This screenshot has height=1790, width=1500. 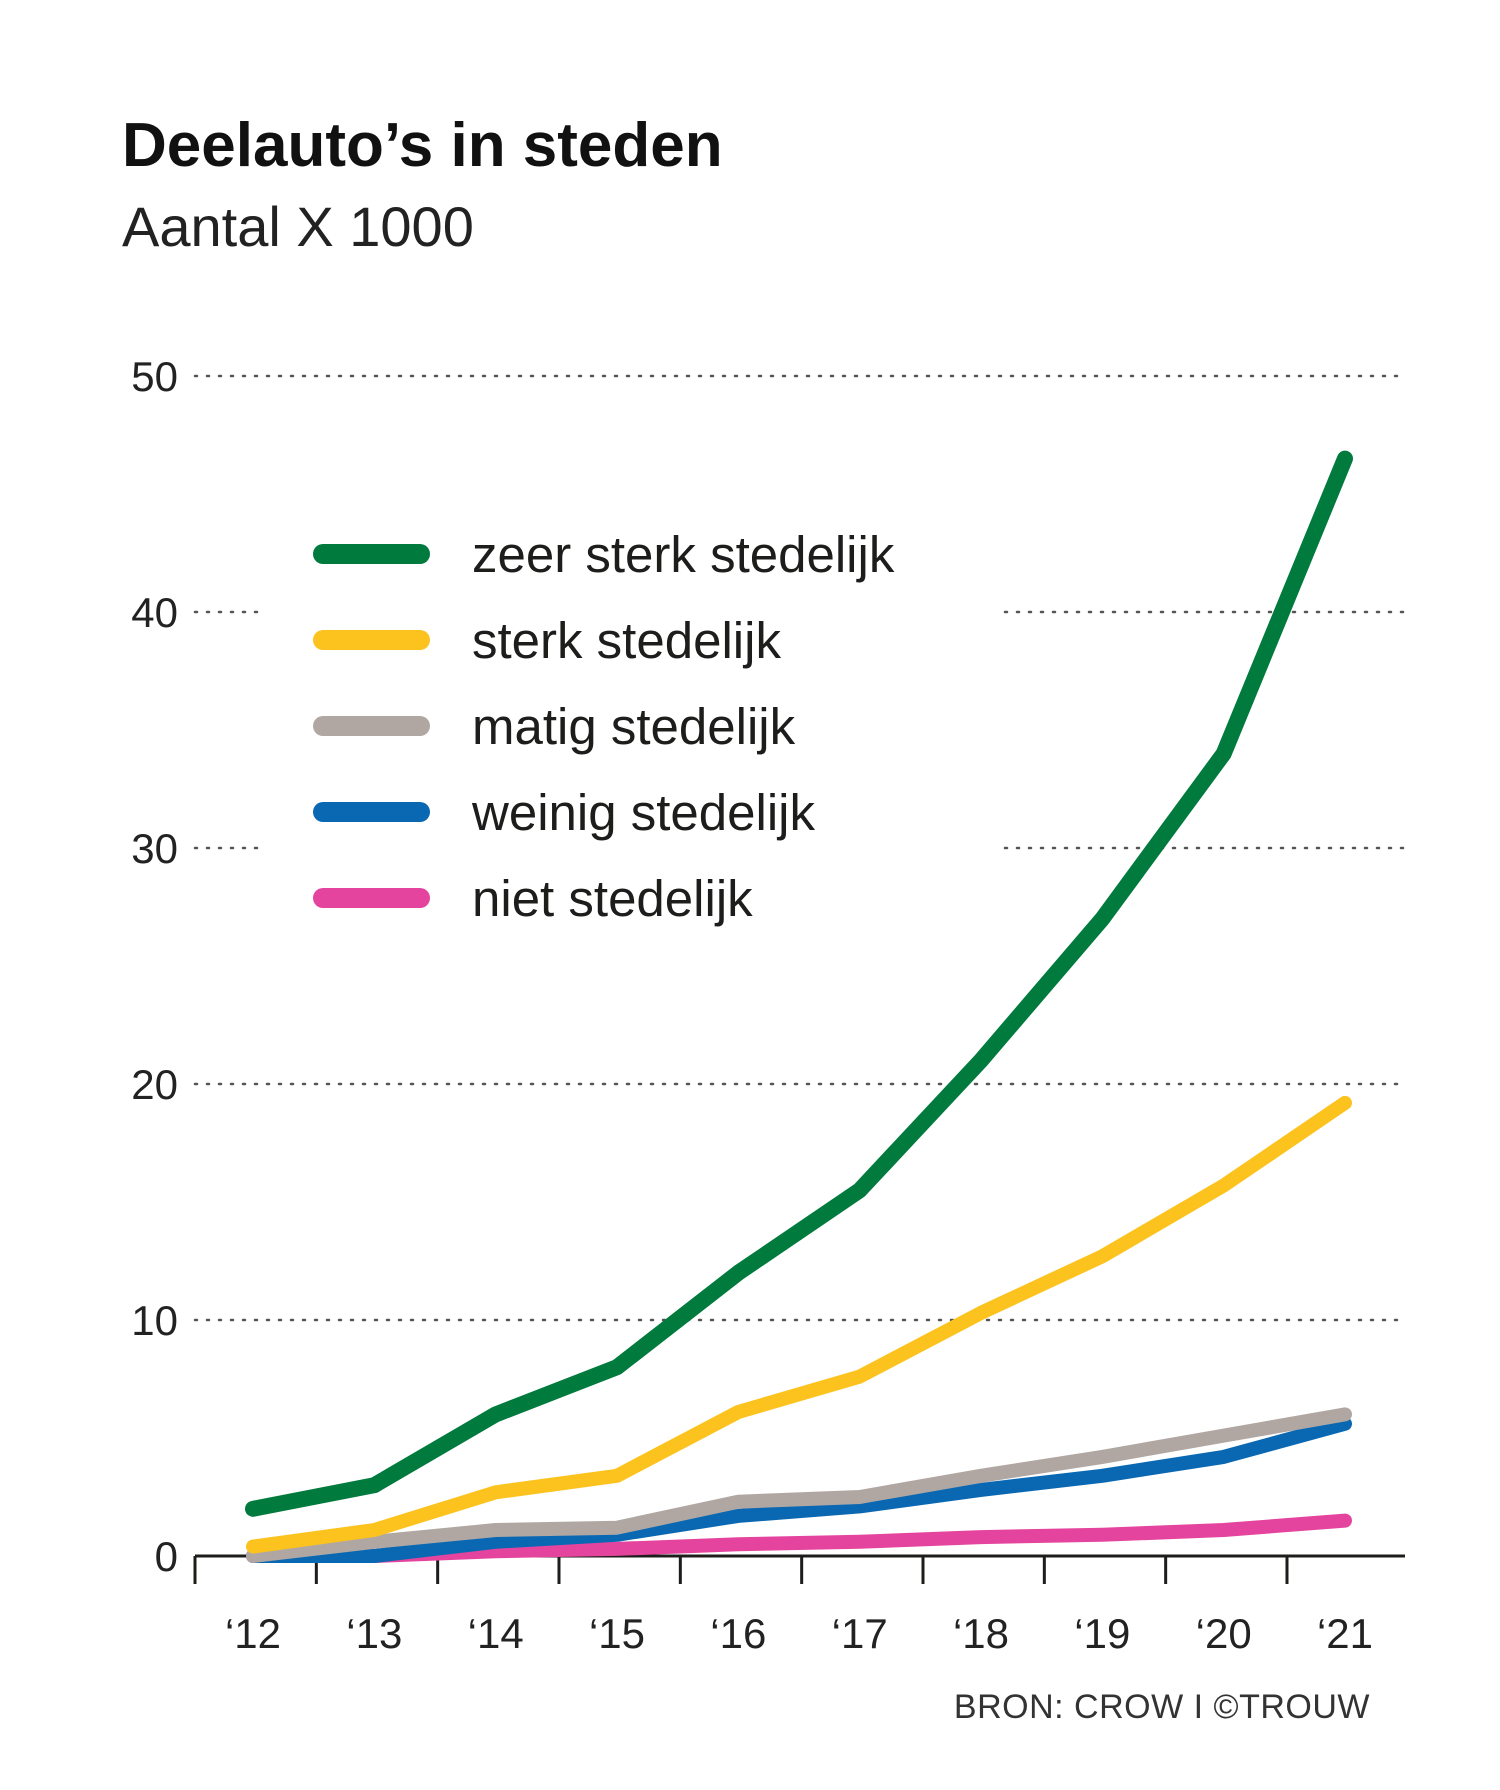 What do you see at coordinates (154, 612) in the screenshot?
I see `y-tick-label: 40` at bounding box center [154, 612].